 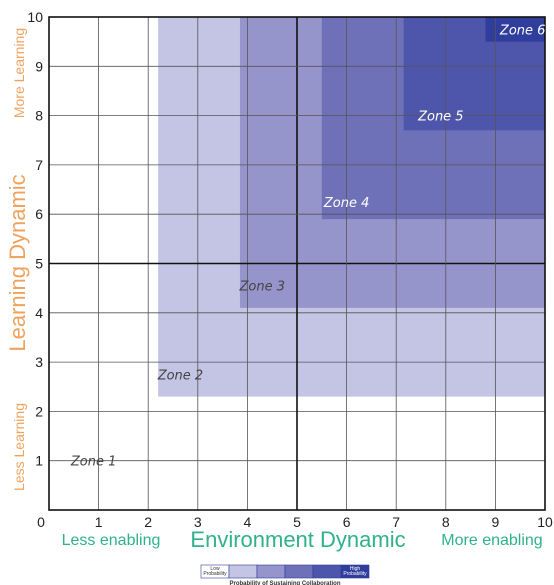 What do you see at coordinates (111, 540) in the screenshot?
I see `x-axis-low-label: Less enabling` at bounding box center [111, 540].